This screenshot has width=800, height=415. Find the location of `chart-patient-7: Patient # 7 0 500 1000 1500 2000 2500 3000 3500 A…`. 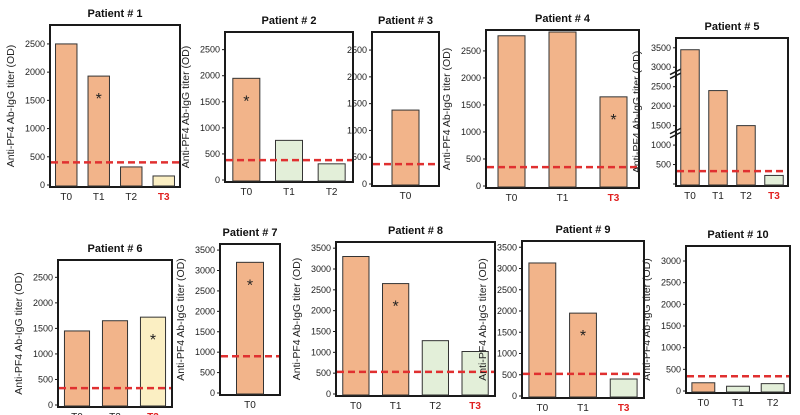

chart-patient-7: Patient # 7 0 500 1000 1500 2000 2500 3000 3500 A… is located at coordinates (228, 319).